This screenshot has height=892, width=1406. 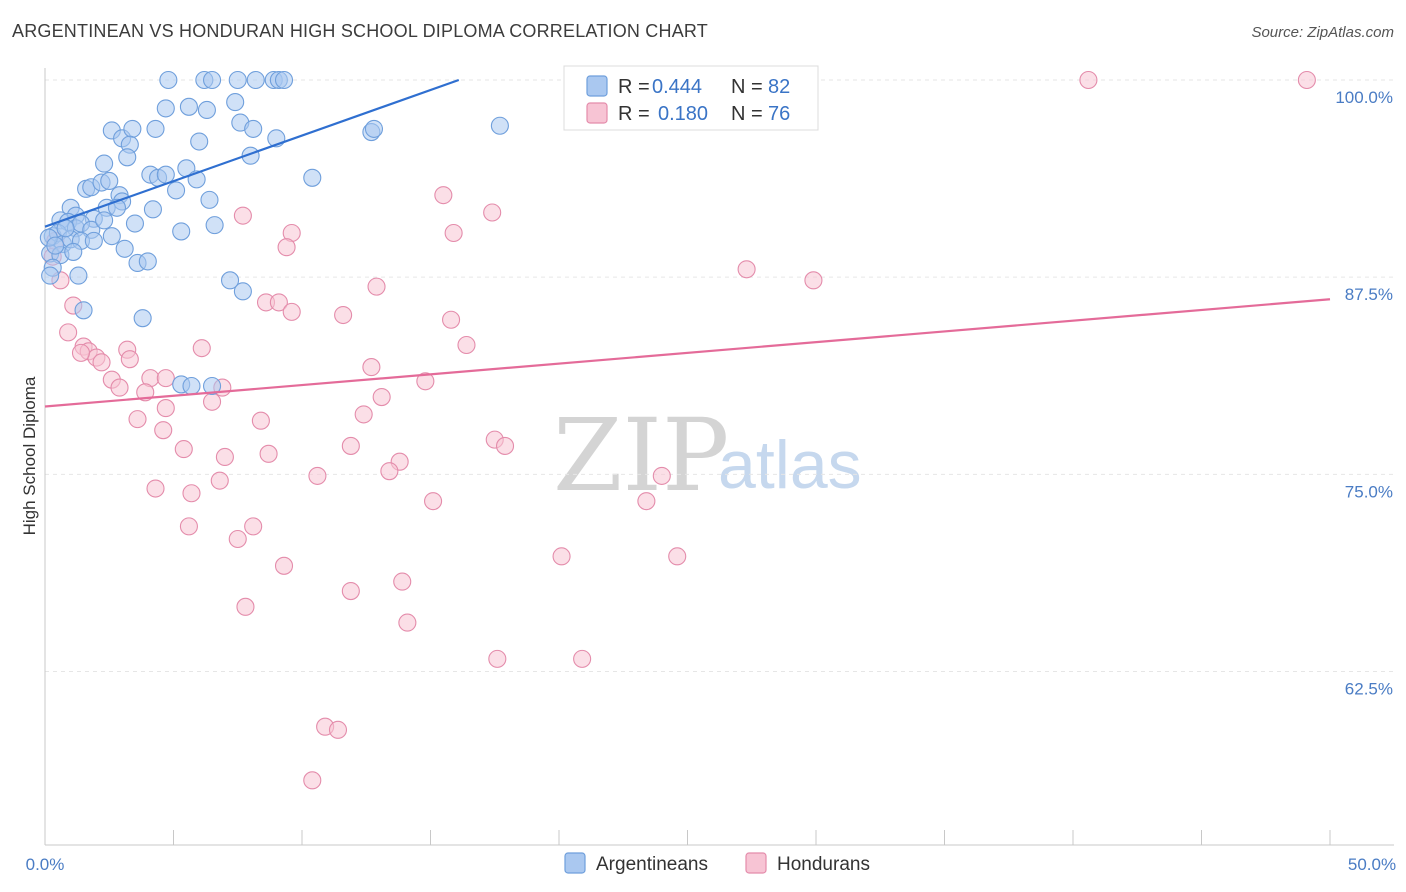 I want to click on hondurans-trend-line, so click(x=687, y=353).